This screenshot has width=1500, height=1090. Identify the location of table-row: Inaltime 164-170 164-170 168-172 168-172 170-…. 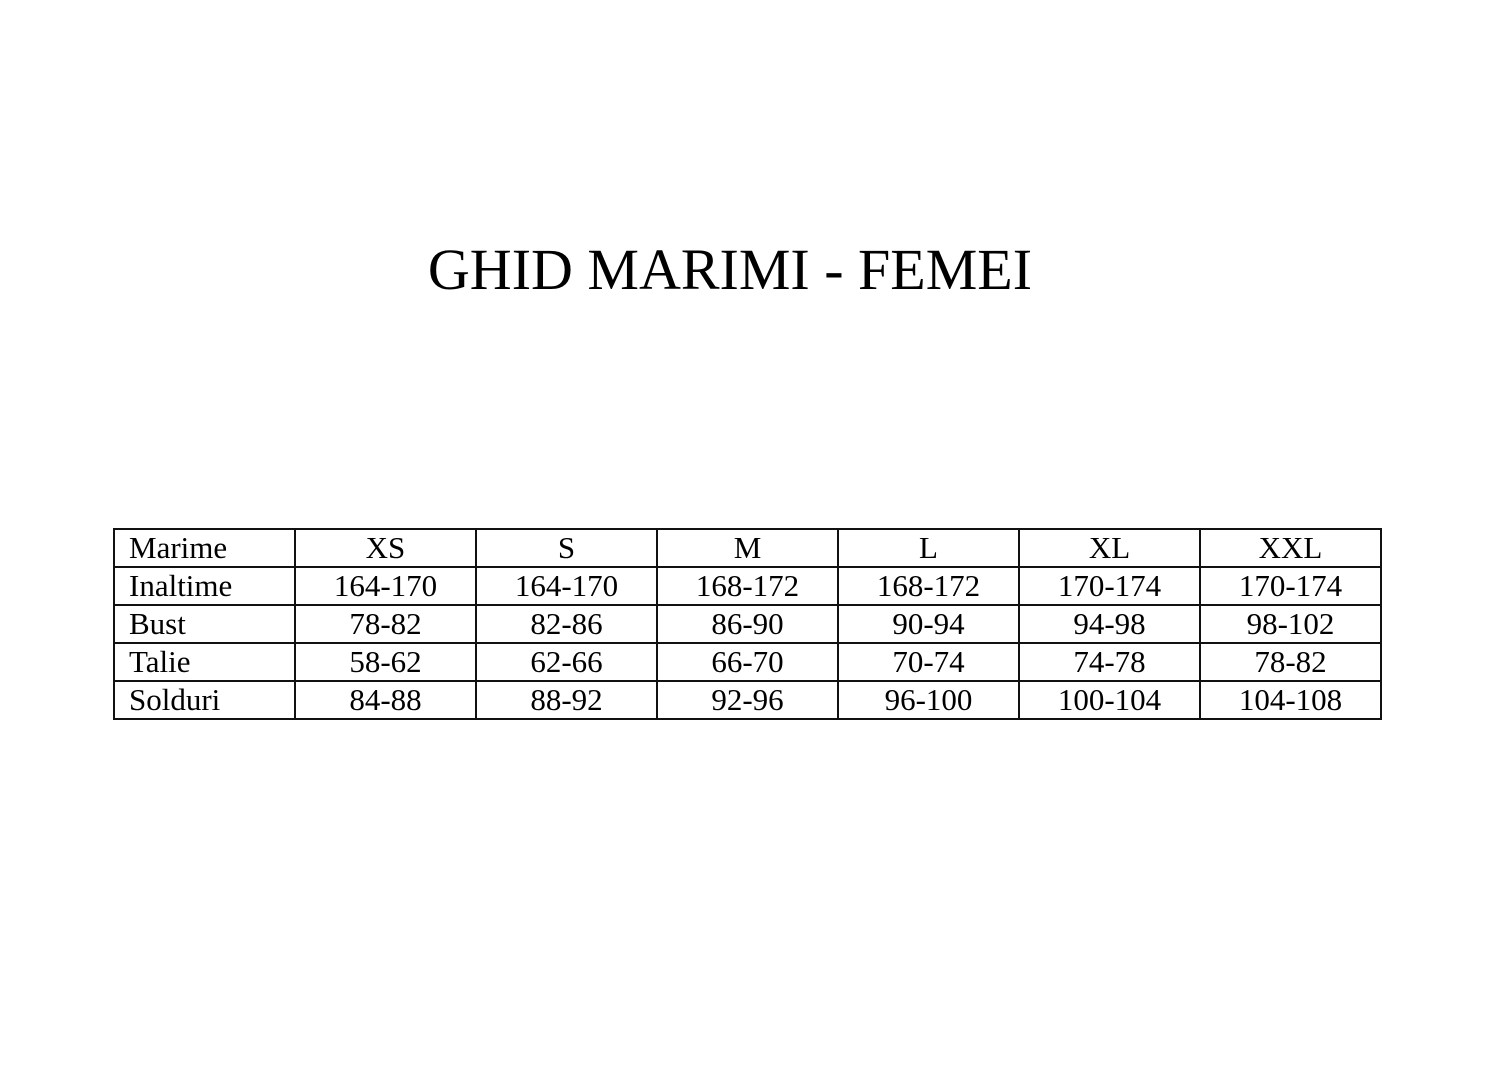
(747, 586).